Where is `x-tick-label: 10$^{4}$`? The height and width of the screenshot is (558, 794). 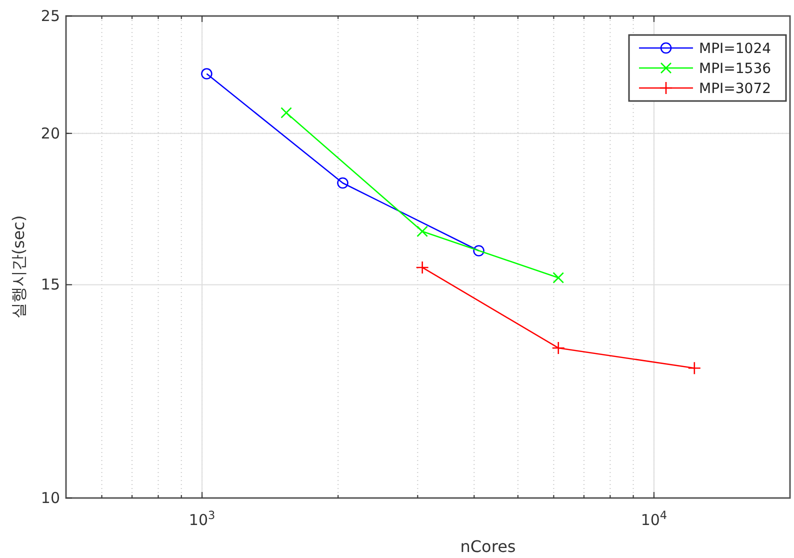
x-tick-label: 10$^{4}$ is located at coordinates (654, 518).